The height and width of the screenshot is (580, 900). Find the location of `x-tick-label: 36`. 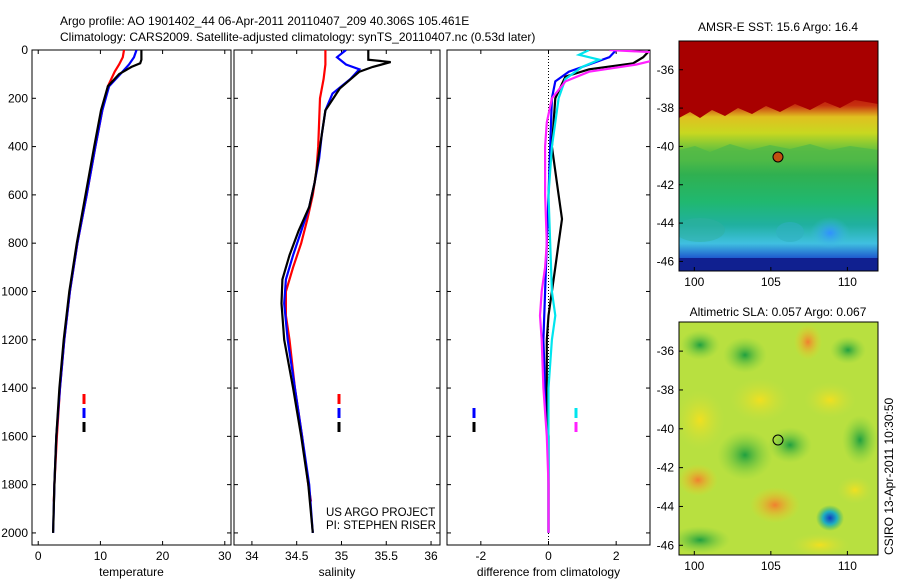

x-tick-label: 36 is located at coordinates (431, 556).